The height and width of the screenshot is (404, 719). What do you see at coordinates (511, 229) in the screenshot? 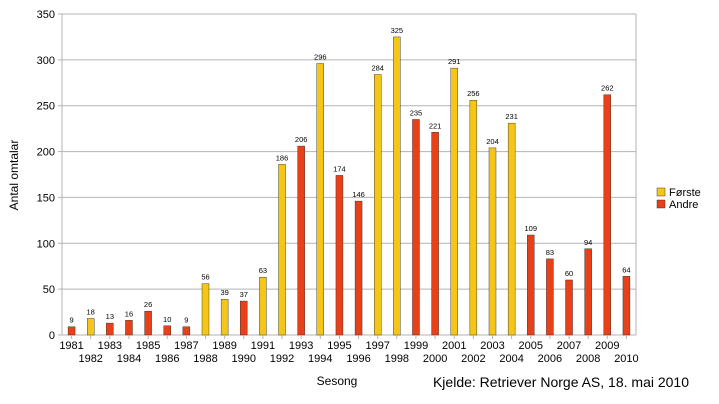
I see `bar-f-rste-2004` at bounding box center [511, 229].